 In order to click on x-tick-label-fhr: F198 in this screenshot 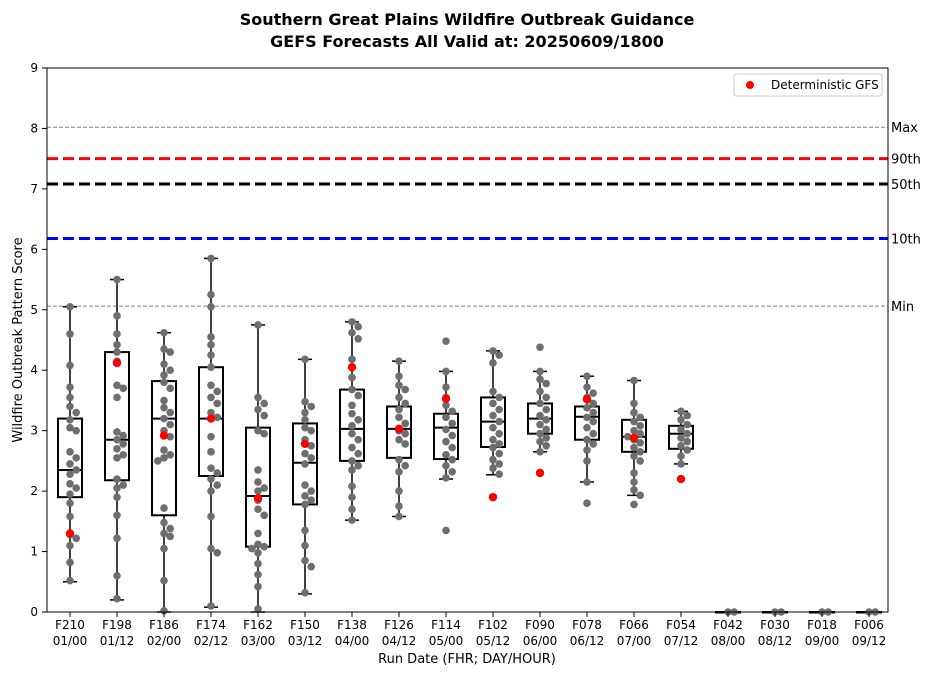, I will do `click(117, 625)`.